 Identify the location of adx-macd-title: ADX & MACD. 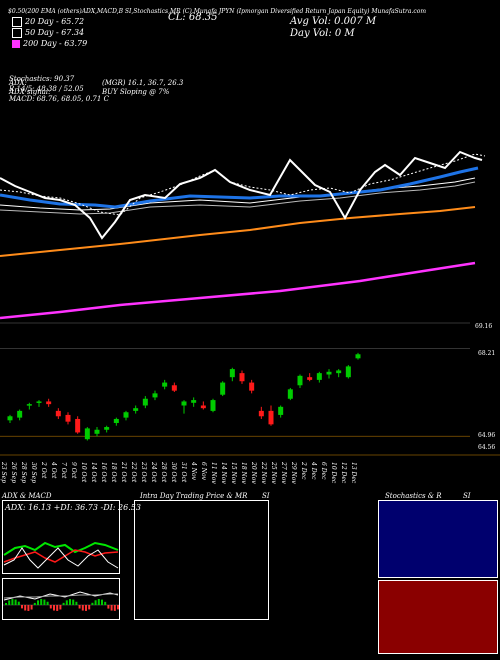
(27, 496).